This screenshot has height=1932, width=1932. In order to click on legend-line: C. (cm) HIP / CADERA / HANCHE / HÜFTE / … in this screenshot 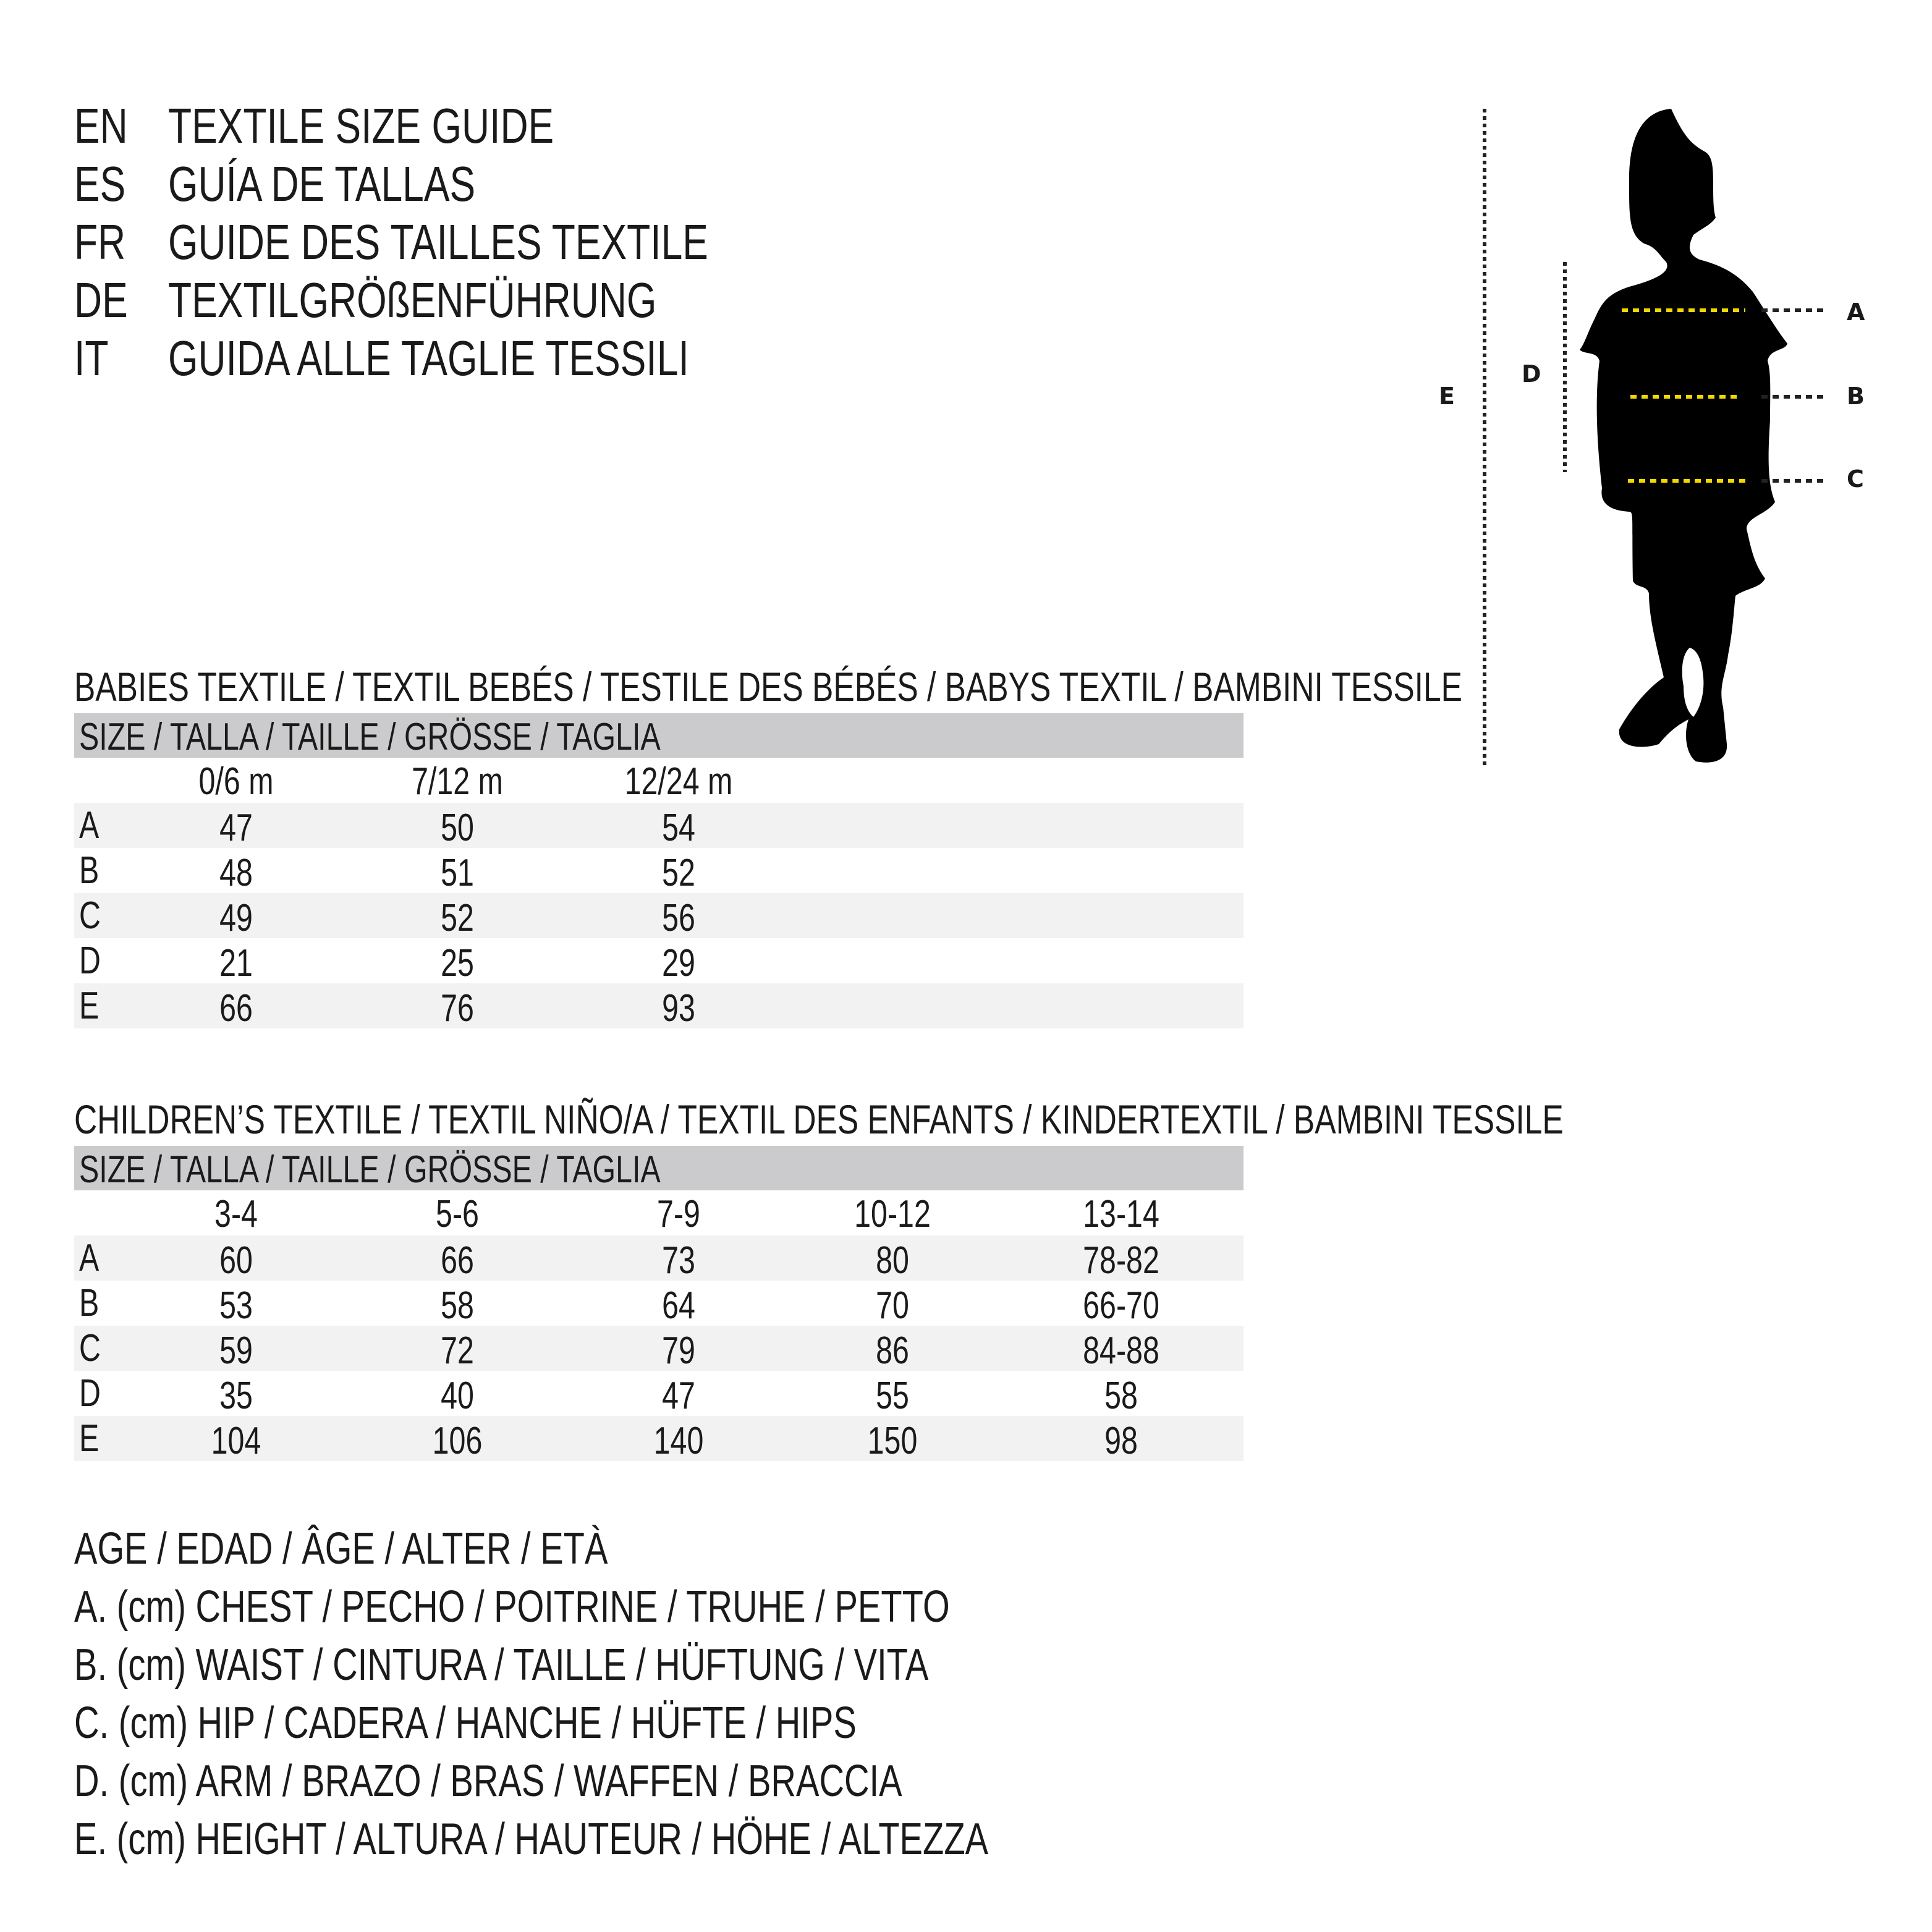, I will do `click(465, 1723)`.